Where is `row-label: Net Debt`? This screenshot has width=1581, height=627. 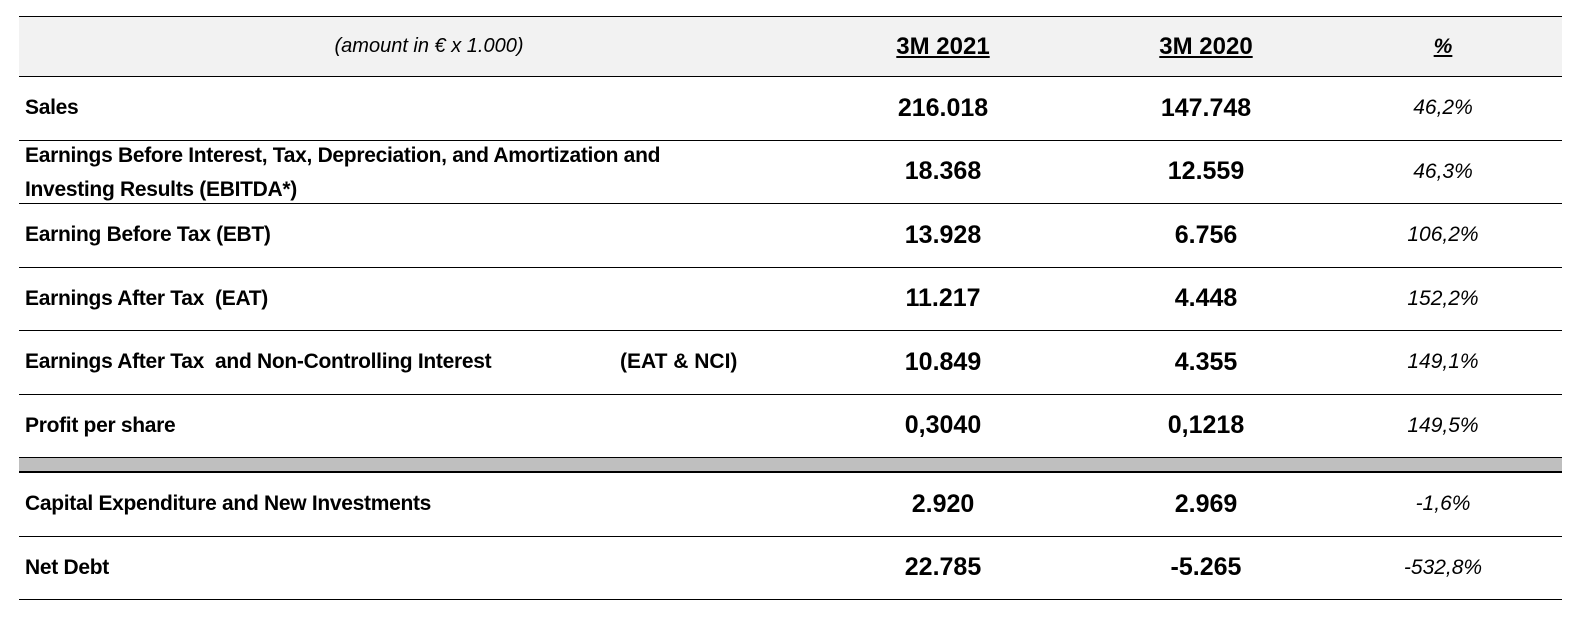
row-label: Net Debt is located at coordinates (67, 567).